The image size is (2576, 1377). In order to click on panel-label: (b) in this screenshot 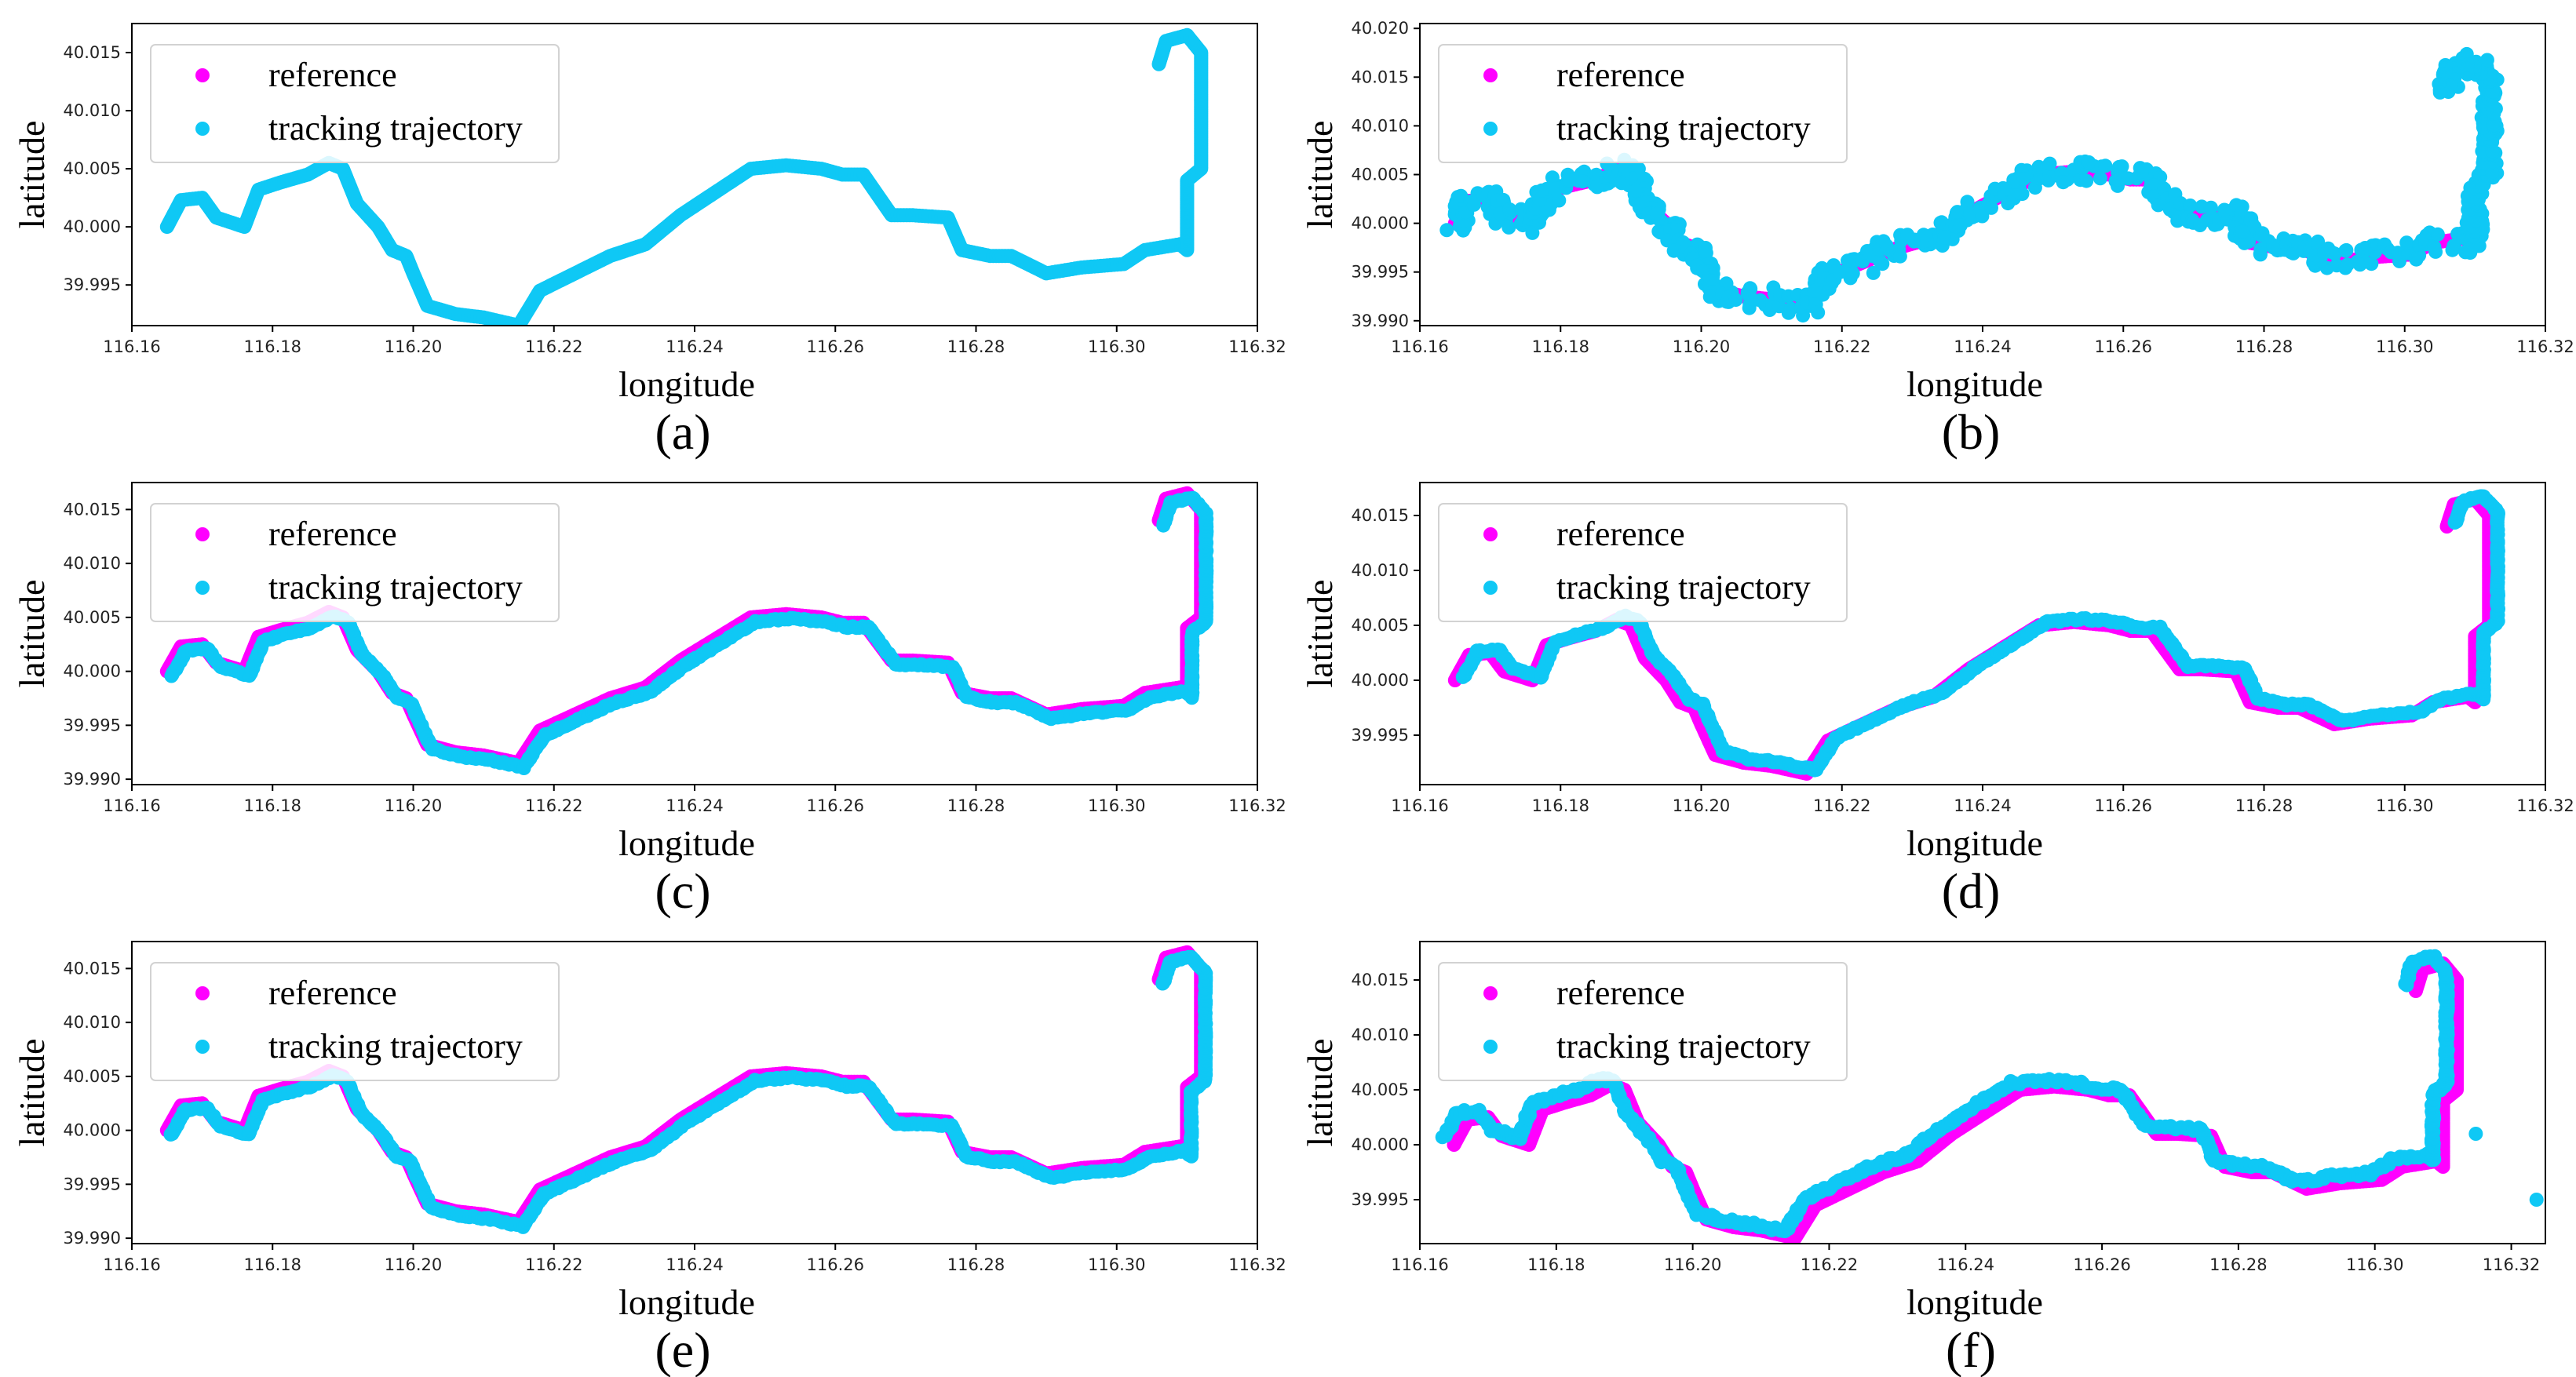, I will do `click(1972, 432)`.